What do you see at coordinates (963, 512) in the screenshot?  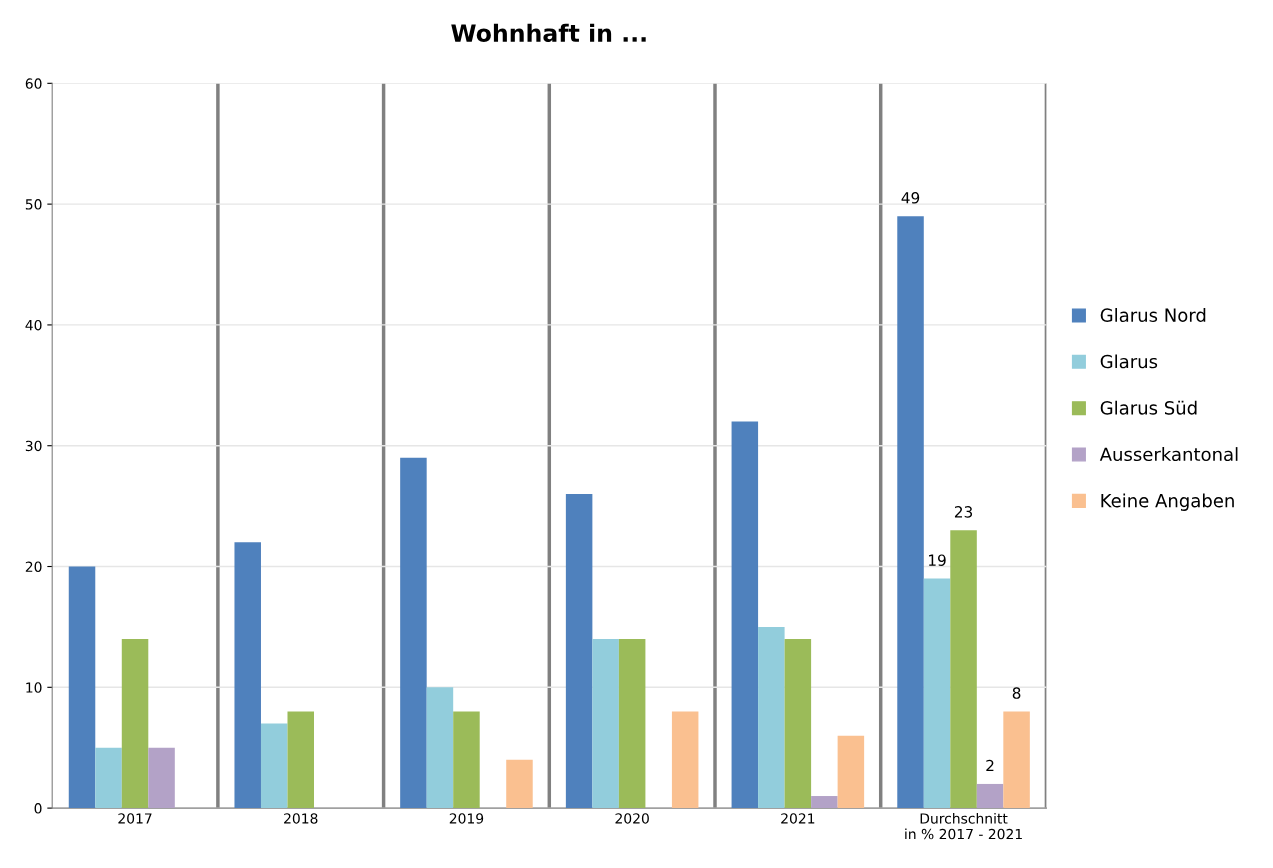 I see `data-label: 23` at bounding box center [963, 512].